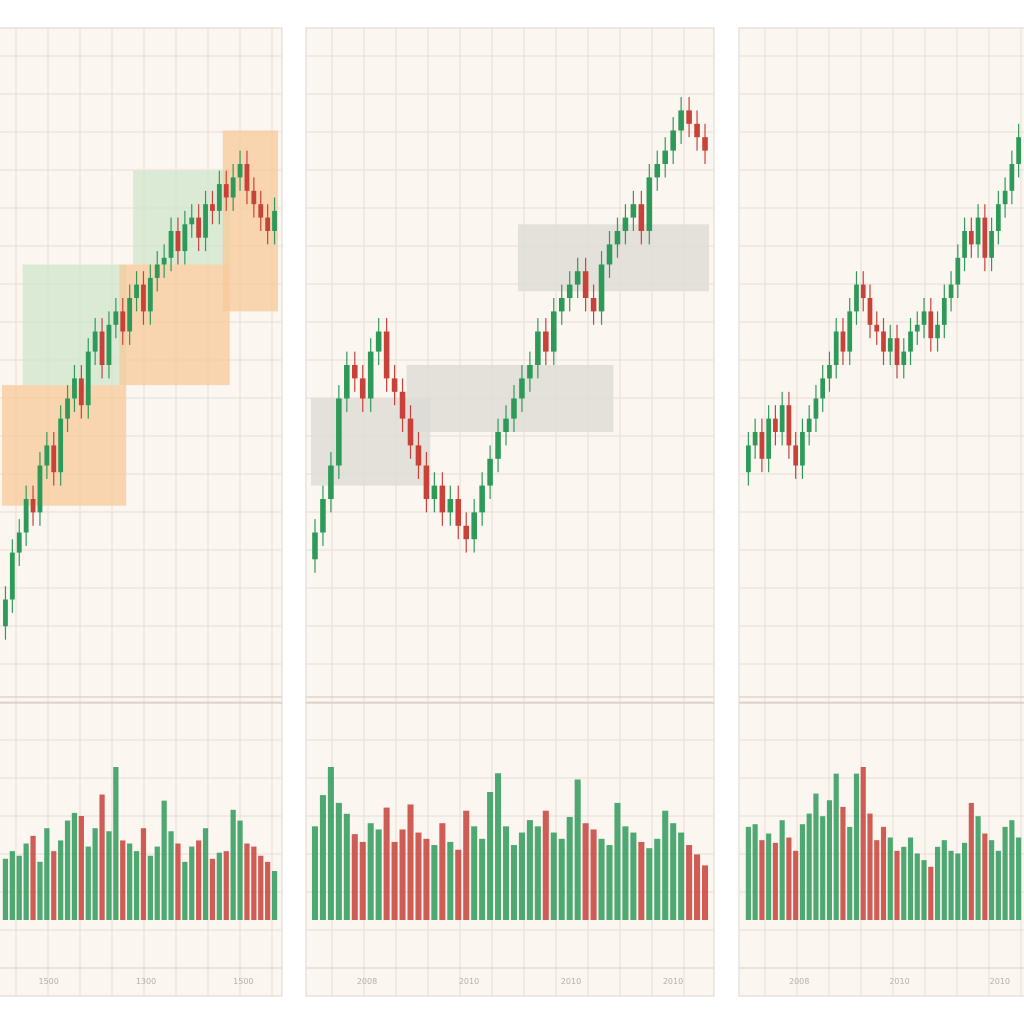  Describe the element at coordinates (243, 981) in the screenshot. I see `x-tick-label: 1500` at that location.